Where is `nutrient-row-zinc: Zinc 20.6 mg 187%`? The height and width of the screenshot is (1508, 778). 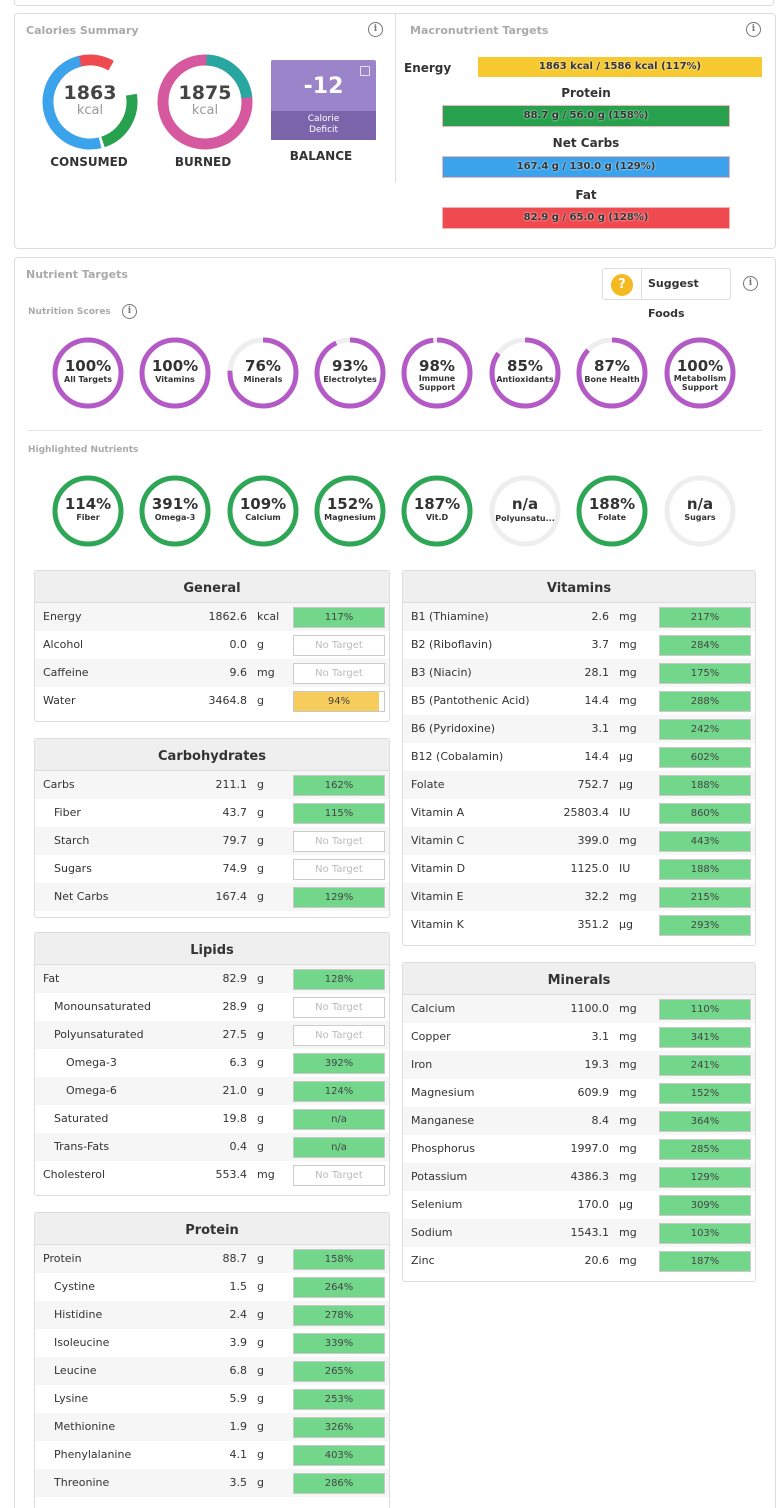
nutrient-row-zinc: Zinc 20.6 mg 187% is located at coordinates (579, 1261).